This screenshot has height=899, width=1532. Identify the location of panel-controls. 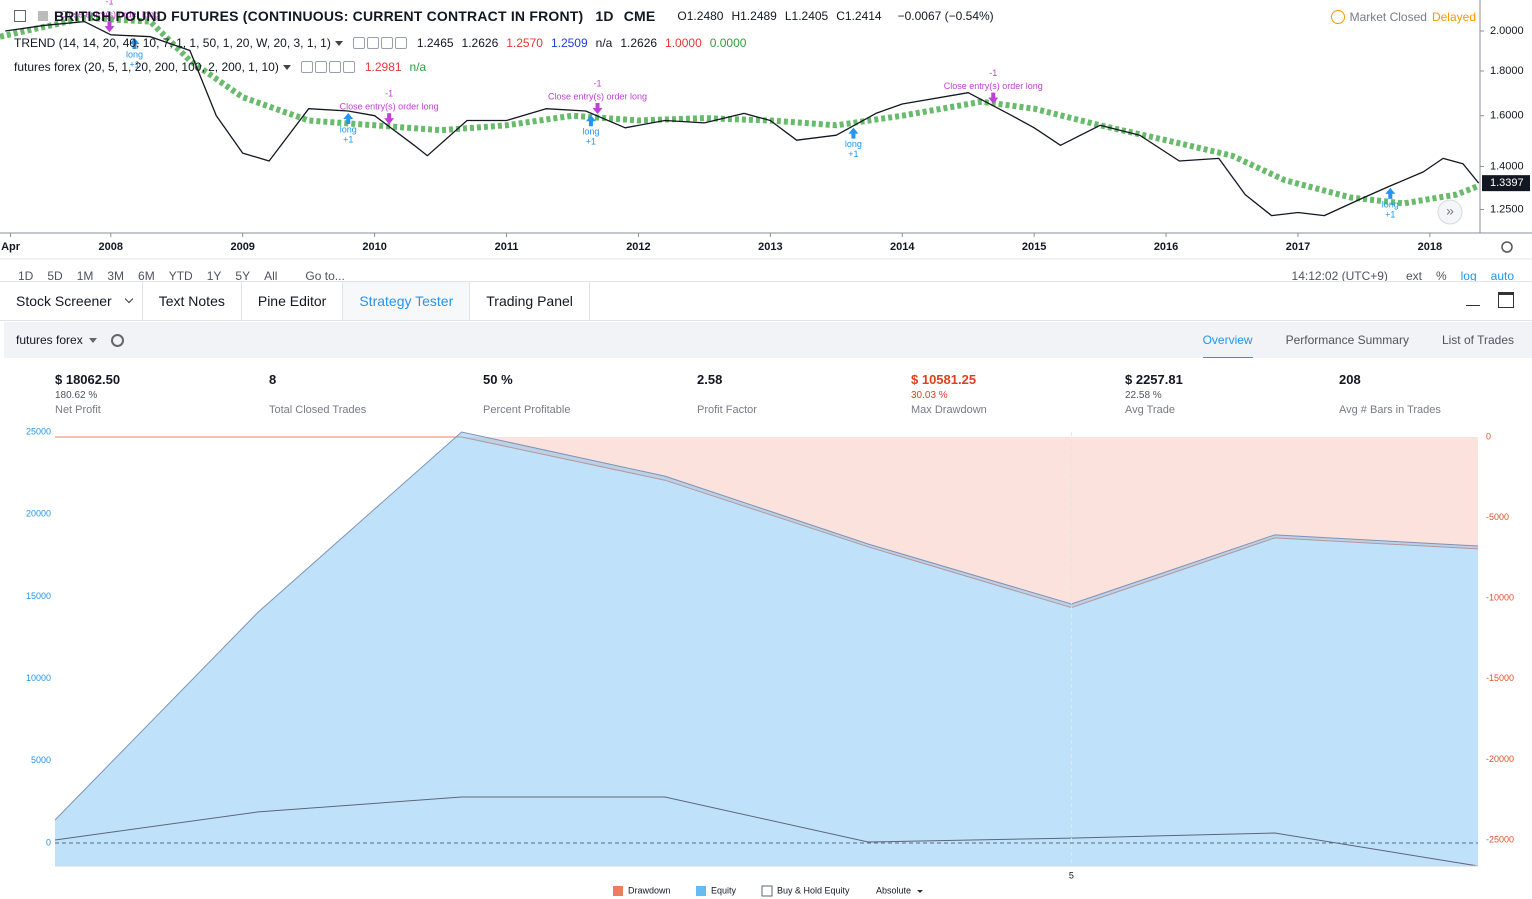
(1490, 300).